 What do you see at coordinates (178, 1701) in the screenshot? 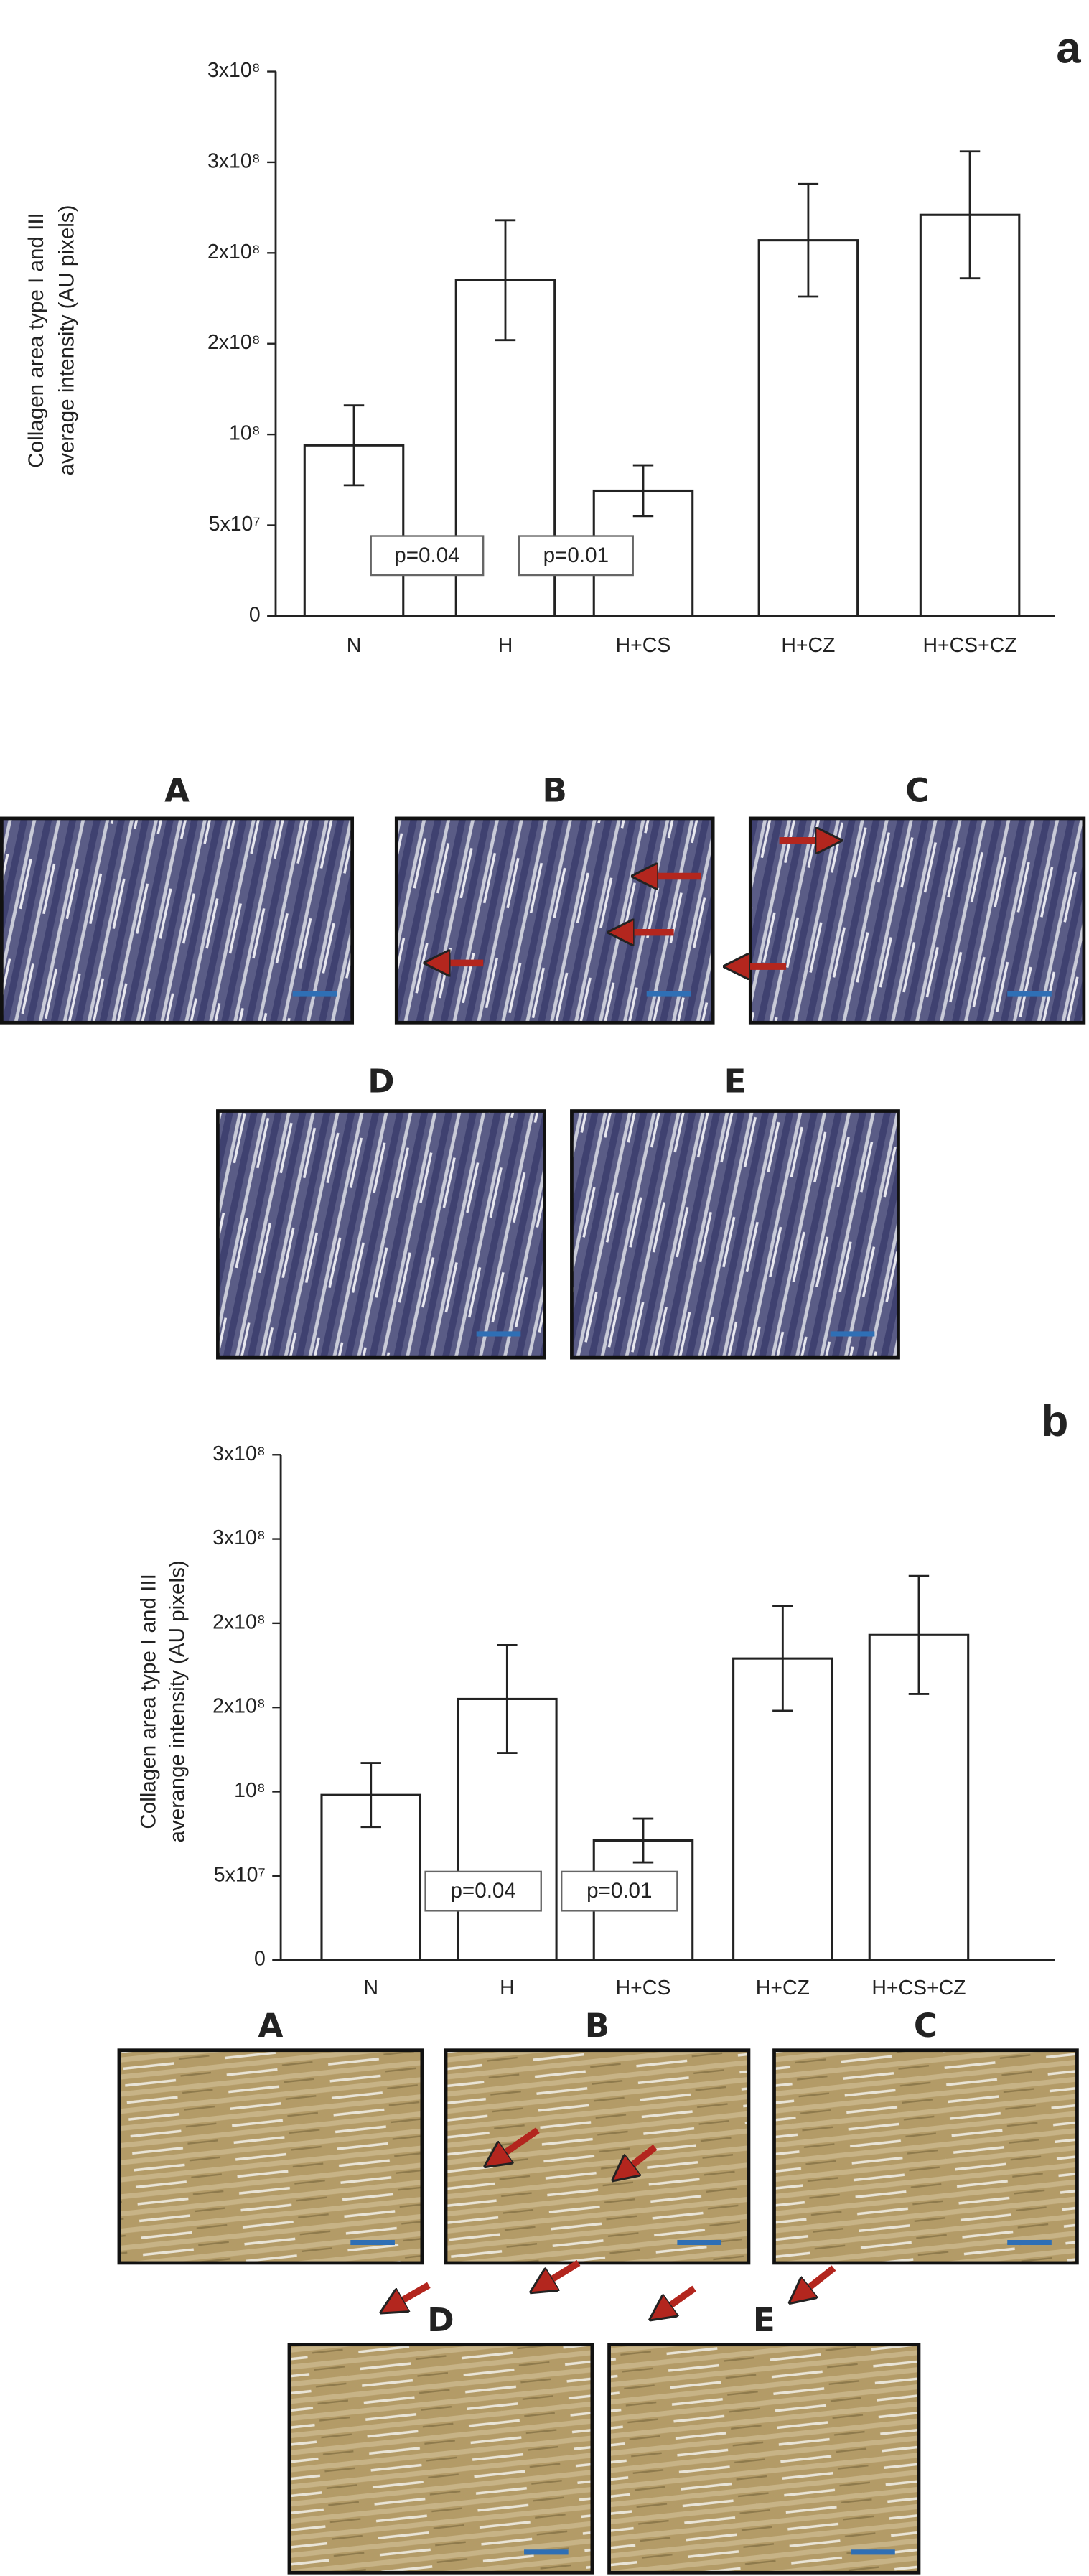
I see `y-axis-label: averange intensity (AU pixels)` at bounding box center [178, 1701].